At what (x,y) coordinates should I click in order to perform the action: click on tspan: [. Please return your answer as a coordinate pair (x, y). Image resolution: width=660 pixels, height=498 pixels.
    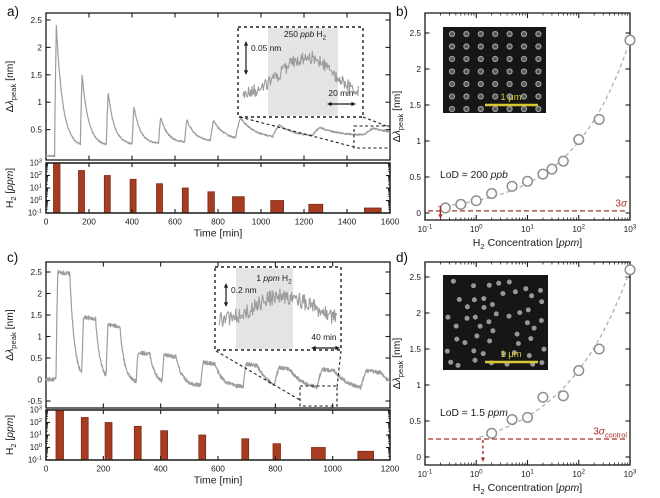
    Looking at the image, I should click on (10, 194).